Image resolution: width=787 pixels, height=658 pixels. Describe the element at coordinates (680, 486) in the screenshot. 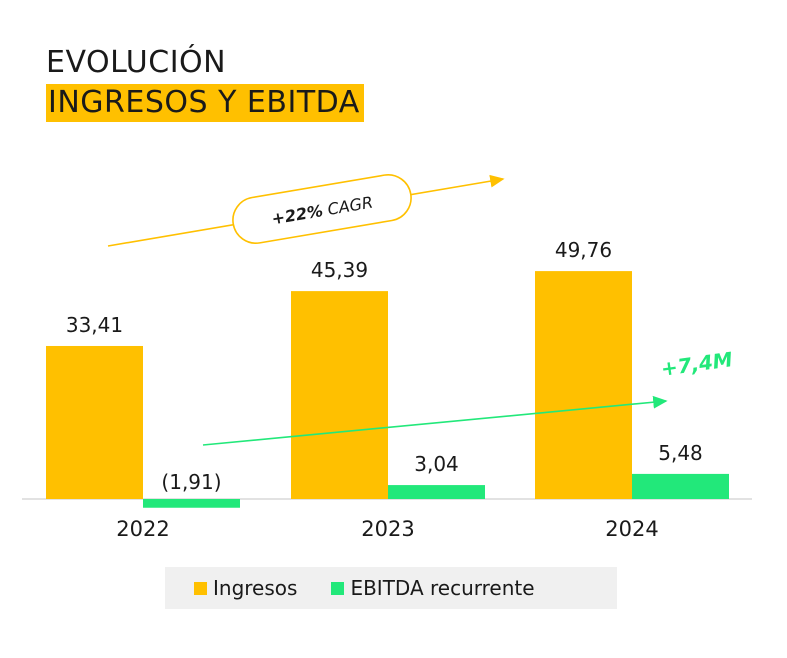

I see `bar-ebitda-2024` at that location.